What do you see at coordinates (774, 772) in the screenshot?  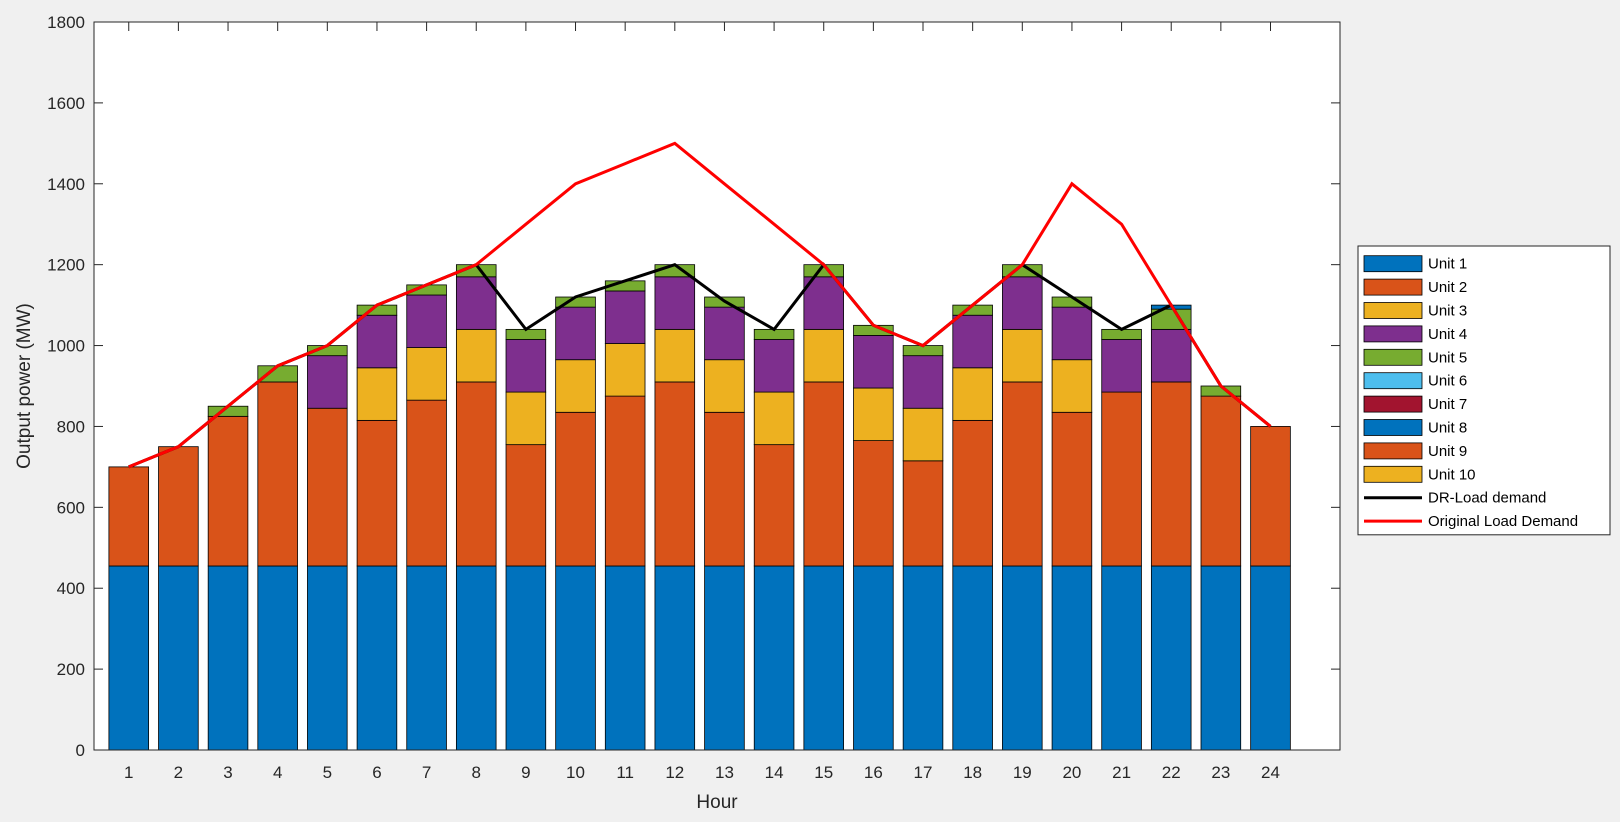 I see `x-tick-label: 14` at bounding box center [774, 772].